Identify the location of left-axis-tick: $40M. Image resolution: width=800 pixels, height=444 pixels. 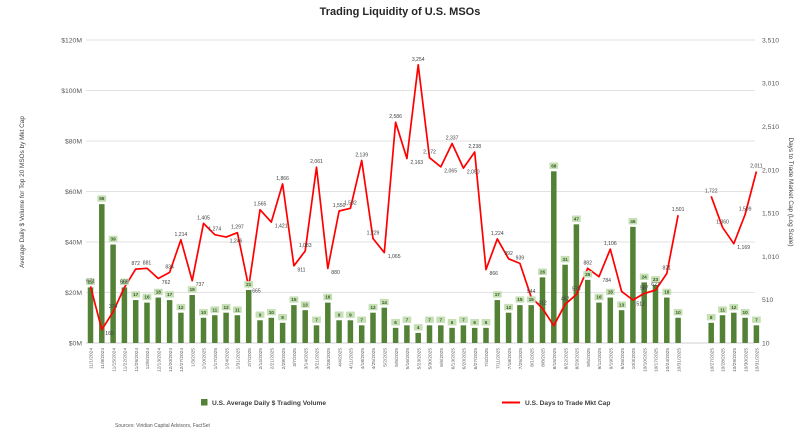
(73, 242).